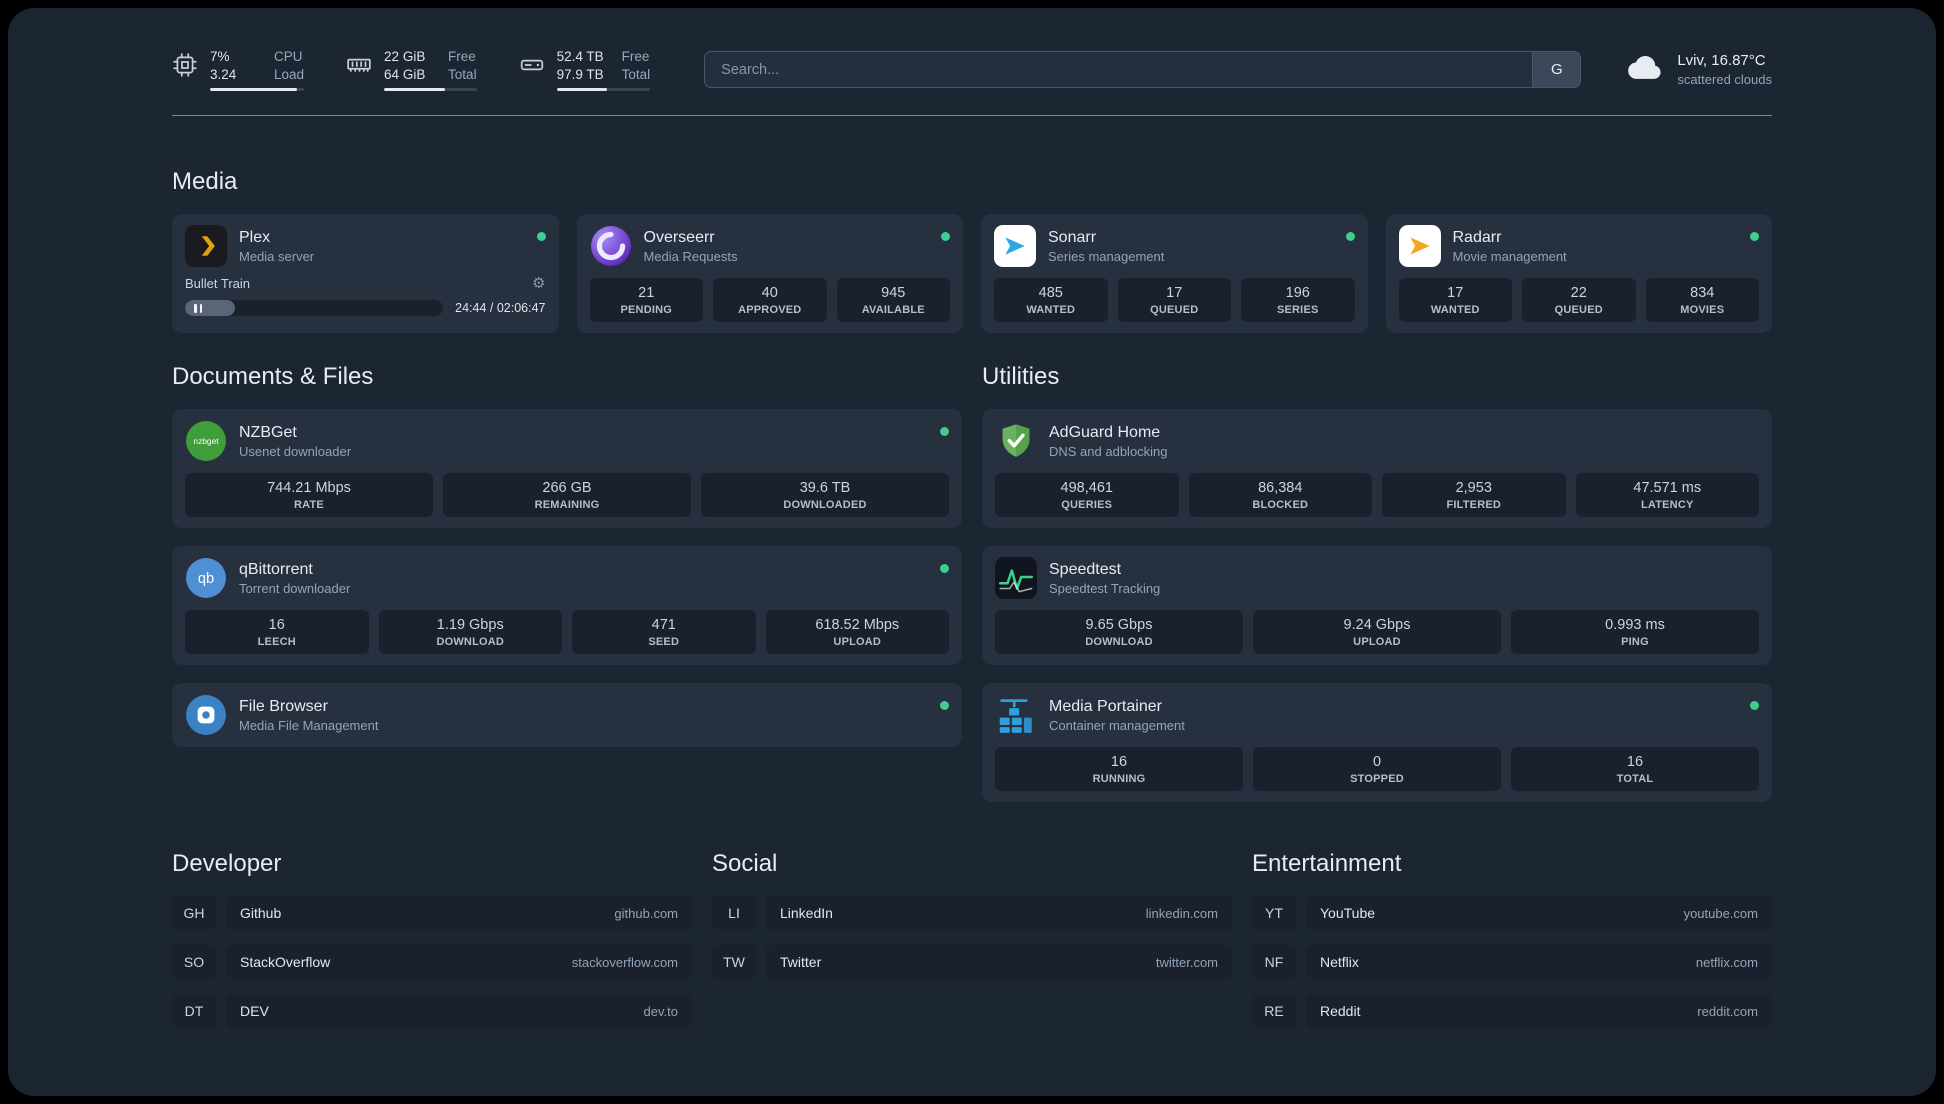 This screenshot has width=1944, height=1104. I want to click on search-bar: G, so click(1143, 70).